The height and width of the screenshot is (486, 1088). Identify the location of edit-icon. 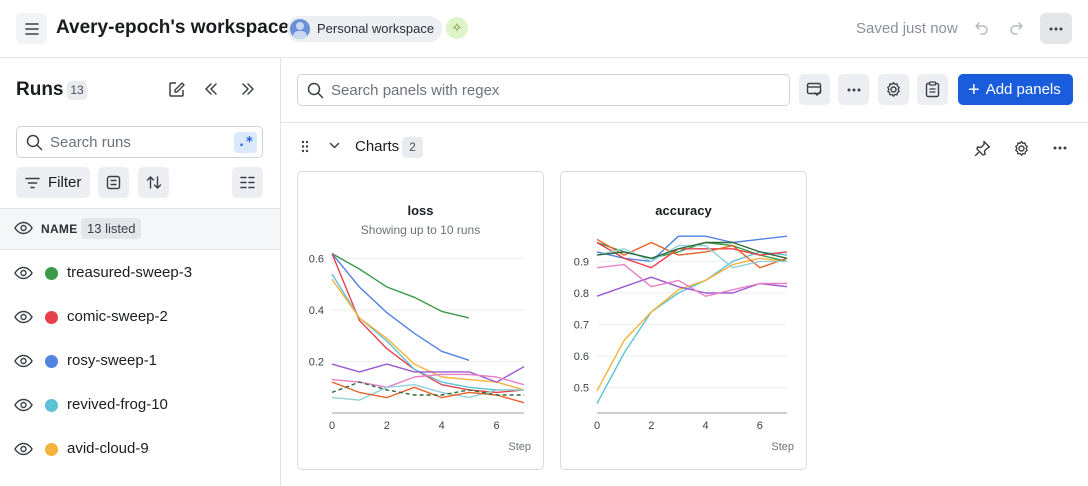
(176, 89).